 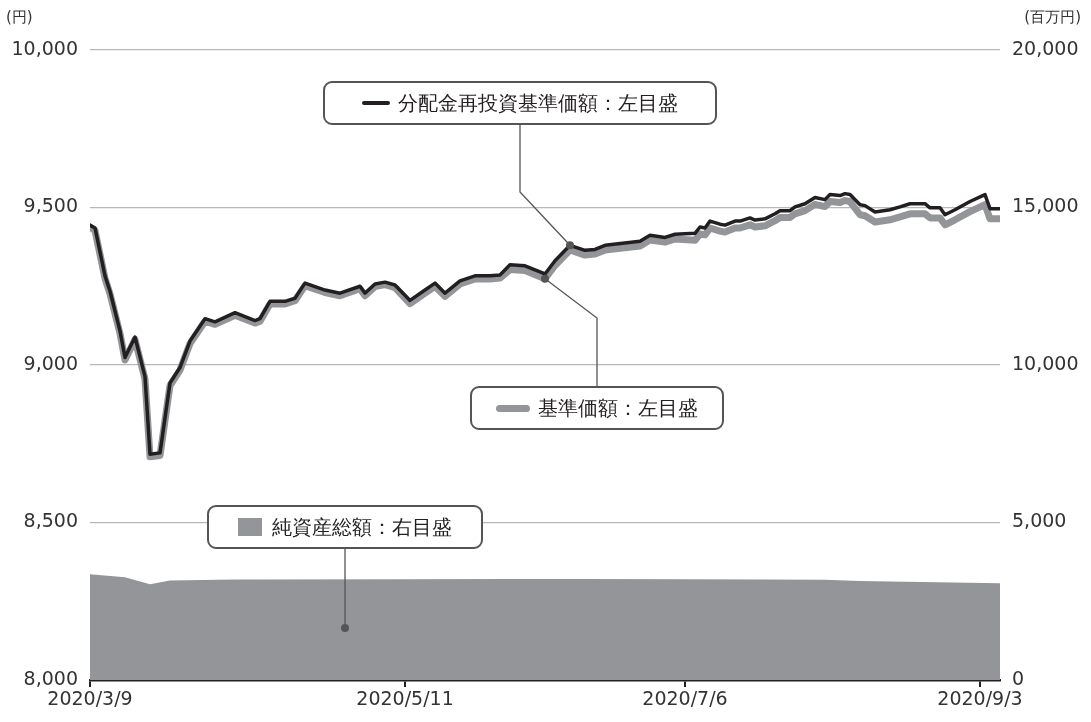 I want to click on y-tick-label: 9,500, so click(x=50, y=205).